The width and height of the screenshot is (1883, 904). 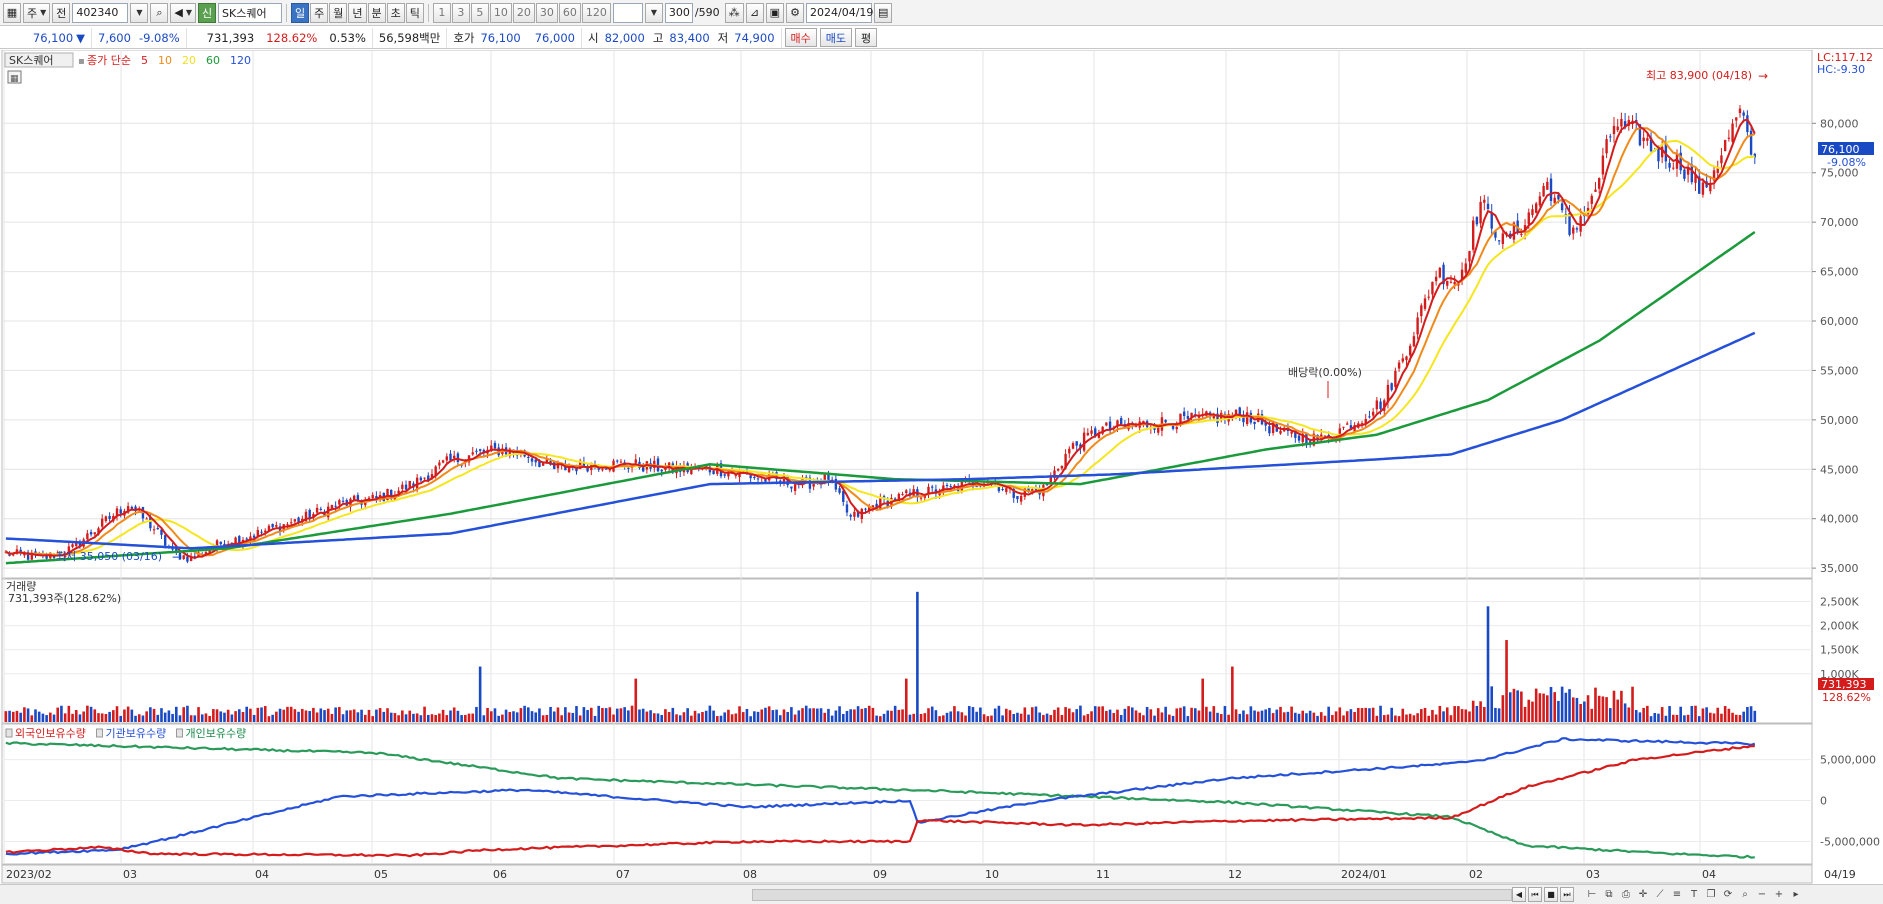 What do you see at coordinates (159, 12) in the screenshot?
I see `search-button: ⌕` at bounding box center [159, 12].